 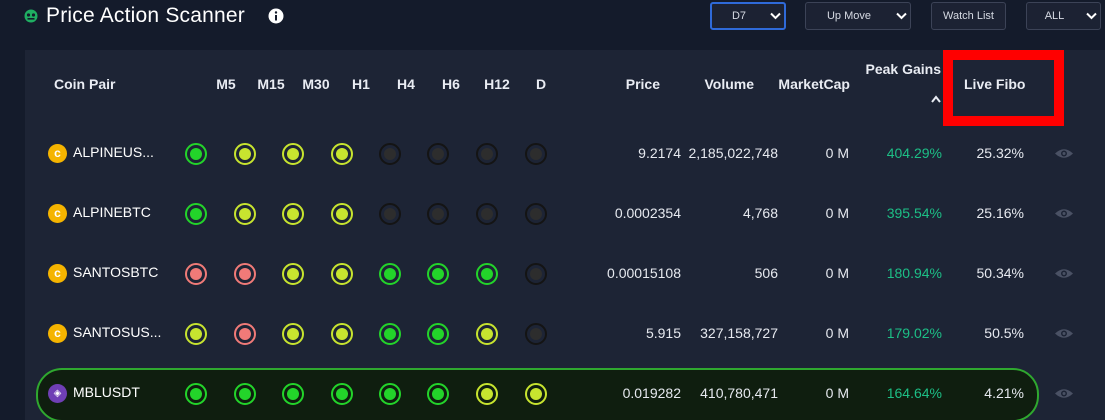 I want to click on filter-select-value: ALL, so click(x=1054, y=16).